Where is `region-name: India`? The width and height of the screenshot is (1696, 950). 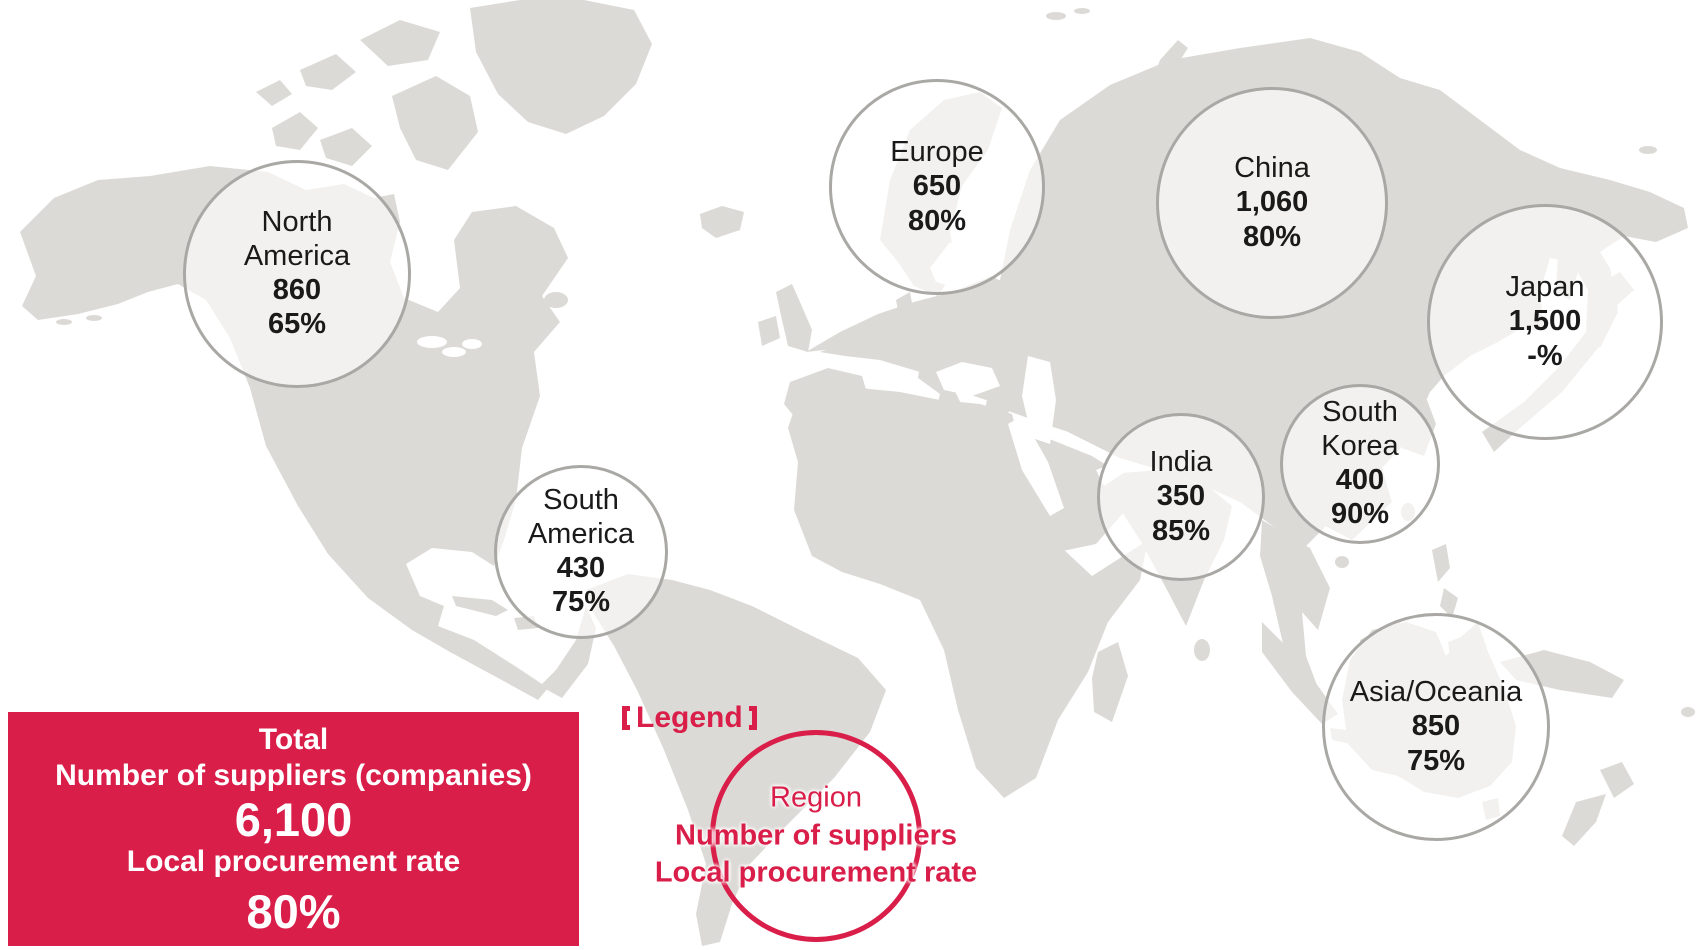
region-name: India is located at coordinates (1181, 462).